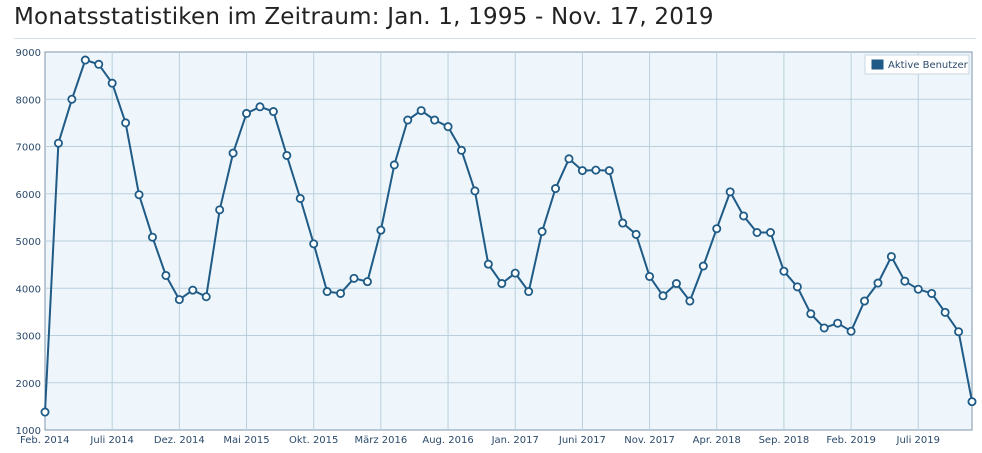  I want to click on x-tick-label: Aug. 2016, so click(447, 440).